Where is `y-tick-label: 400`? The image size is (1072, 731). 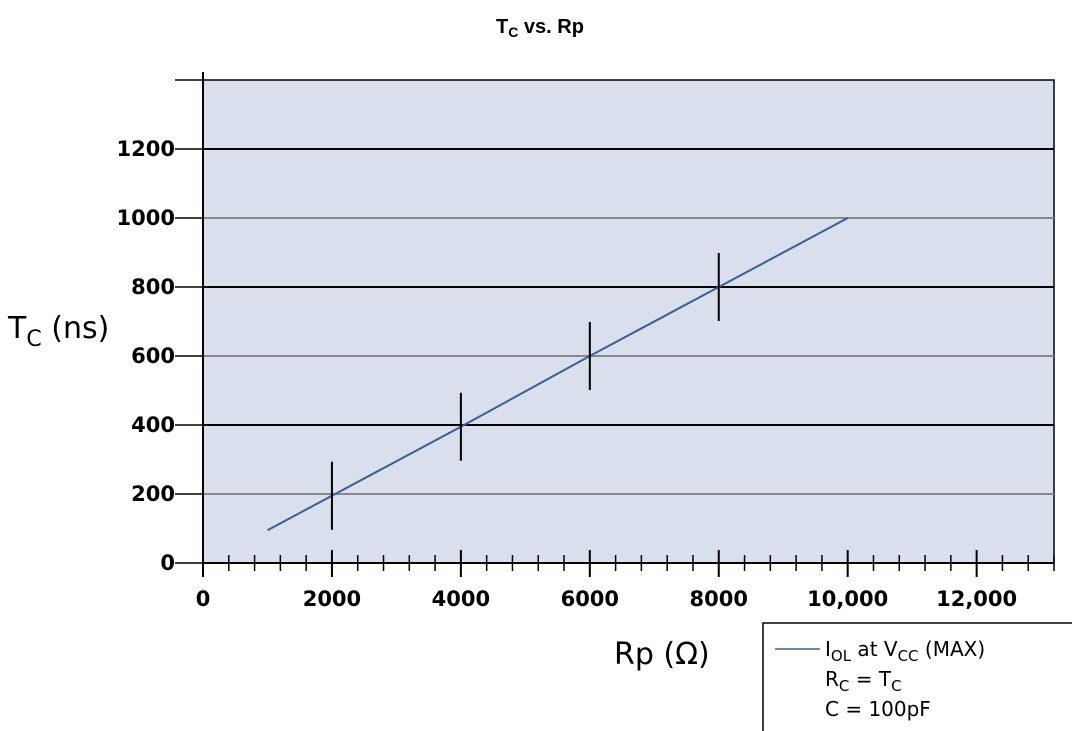
y-tick-label: 400 is located at coordinates (153, 425).